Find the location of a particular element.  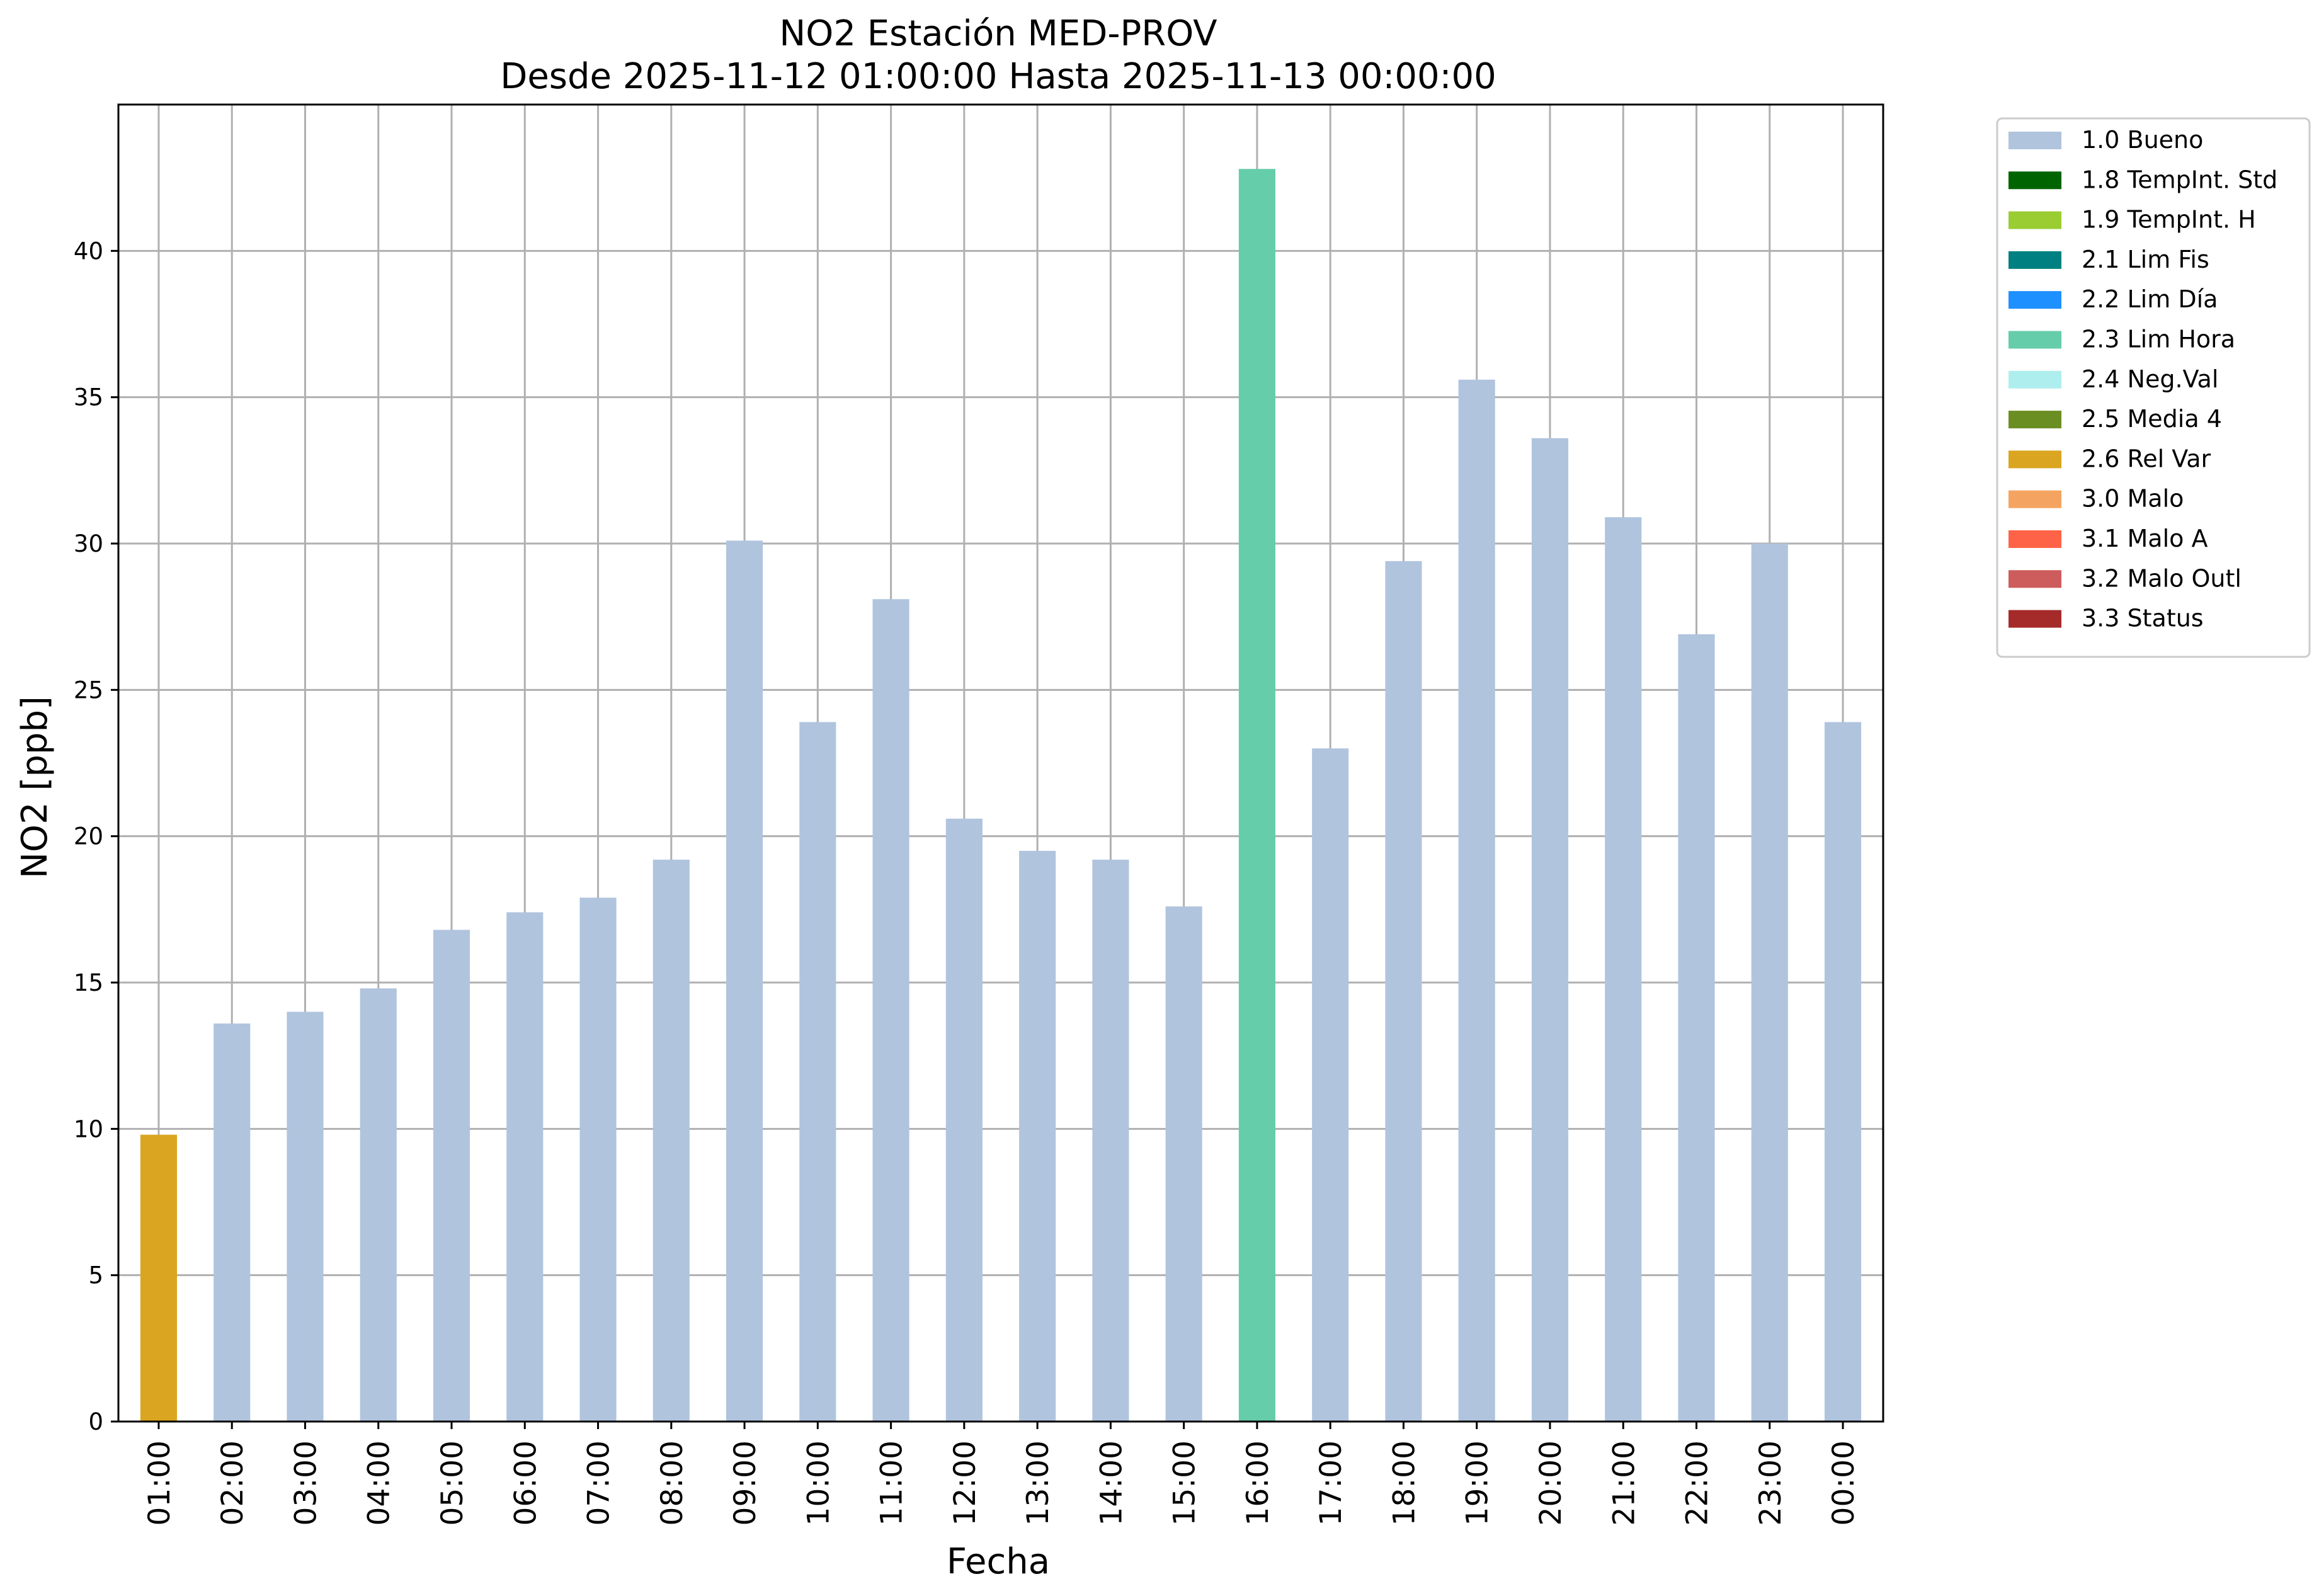

x-tick-label: 21:00 is located at coordinates (1624, 1482).